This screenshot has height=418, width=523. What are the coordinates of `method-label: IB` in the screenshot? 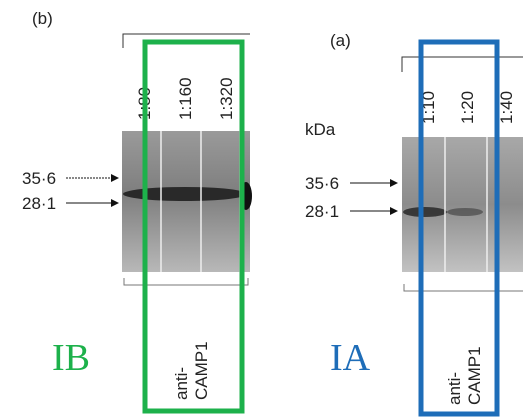 It's located at (71, 358).